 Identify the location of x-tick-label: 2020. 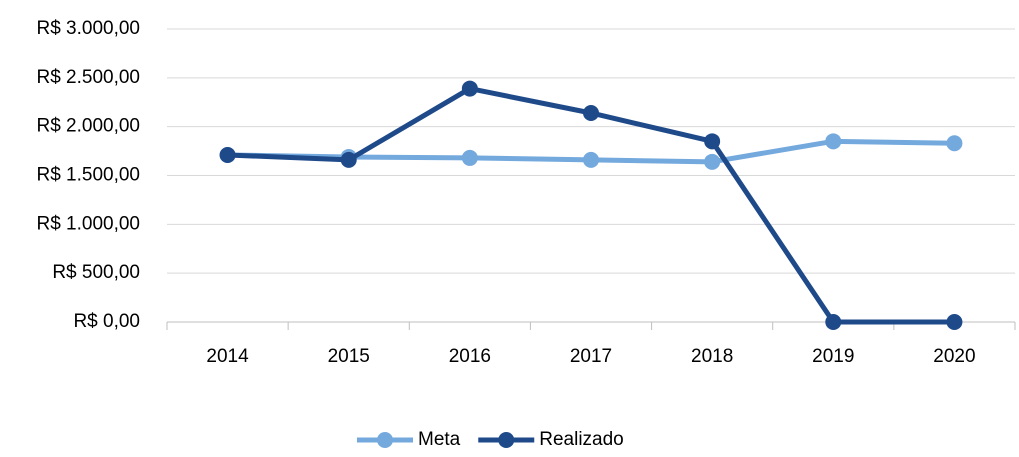
(954, 356).